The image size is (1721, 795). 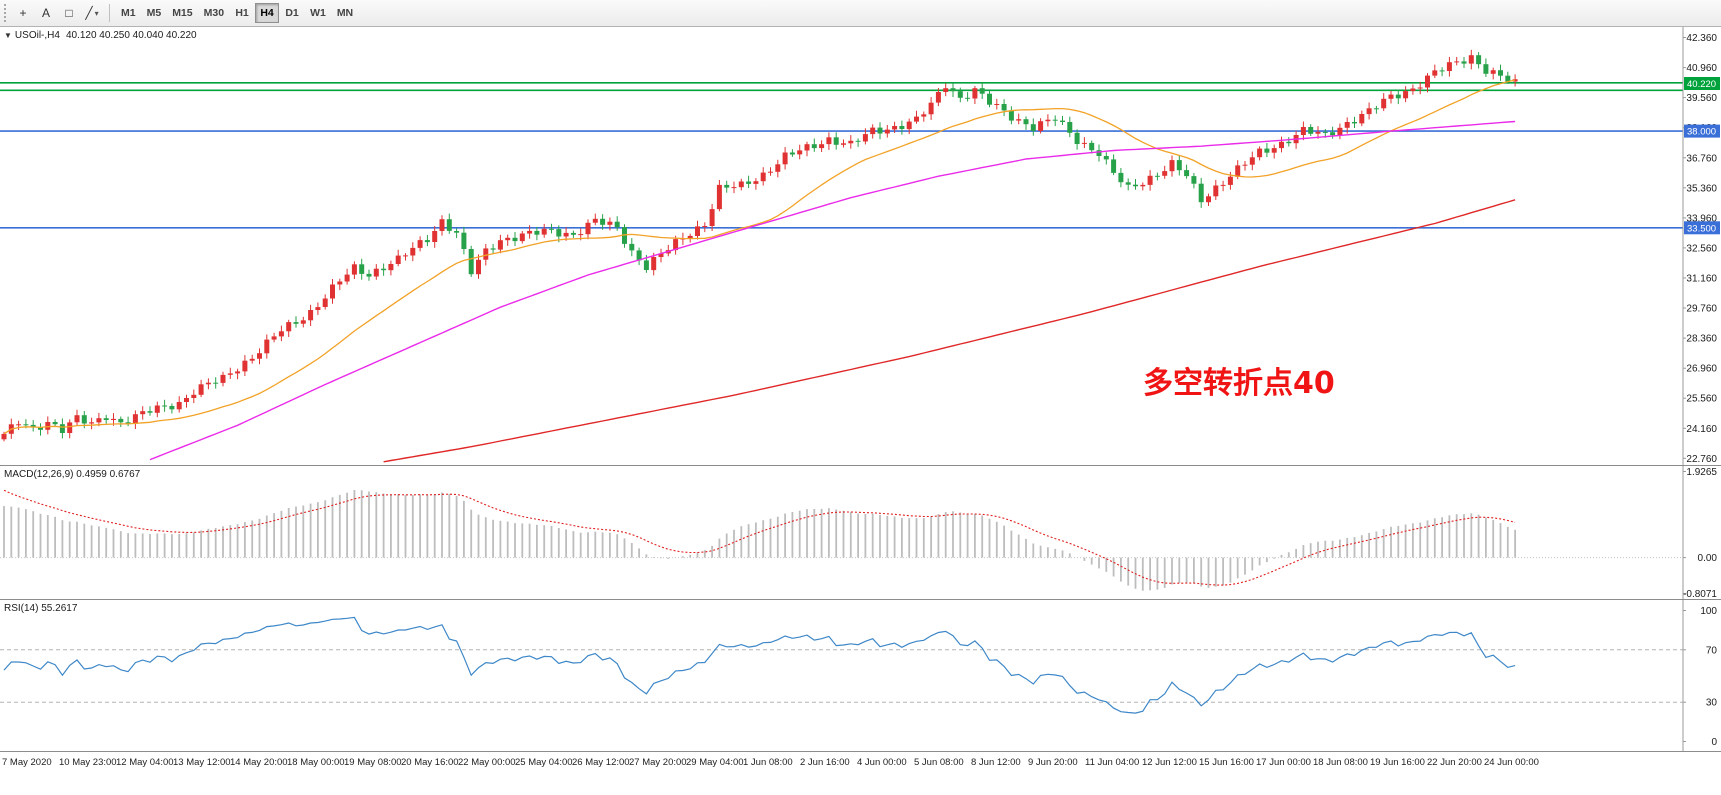 I want to click on text-label-tool-button: A, so click(x=46, y=13).